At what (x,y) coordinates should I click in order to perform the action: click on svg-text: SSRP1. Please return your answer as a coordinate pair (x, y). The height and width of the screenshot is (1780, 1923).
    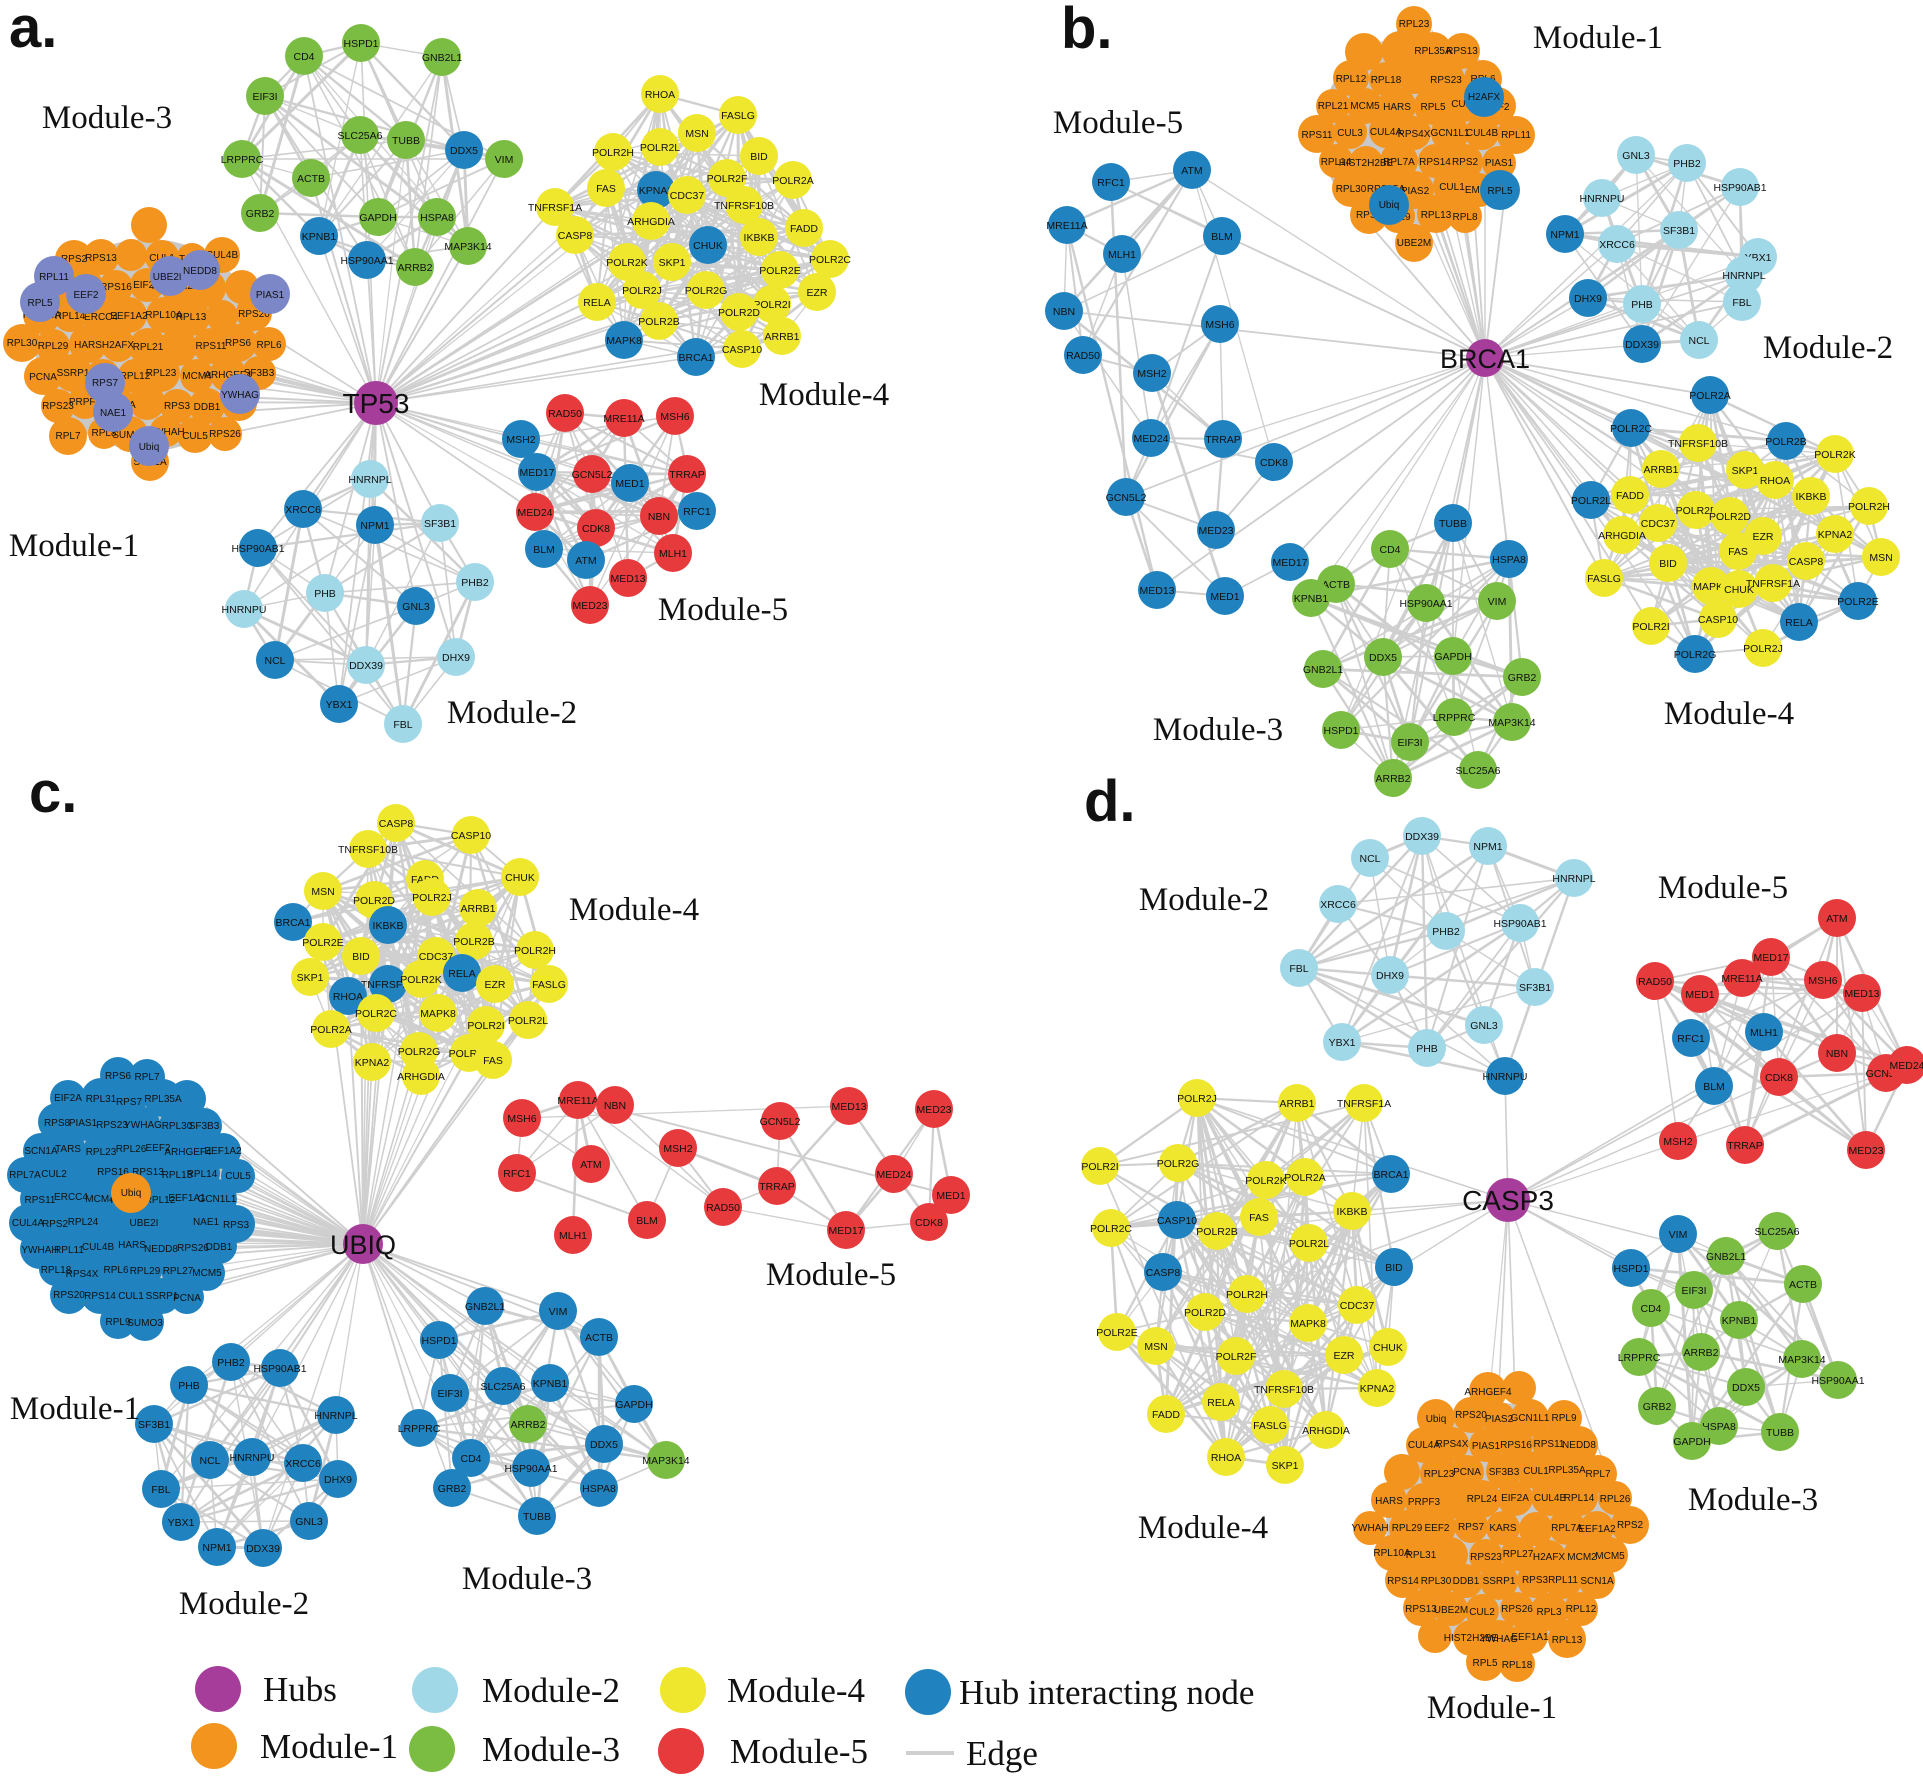
    Looking at the image, I should click on (73, 373).